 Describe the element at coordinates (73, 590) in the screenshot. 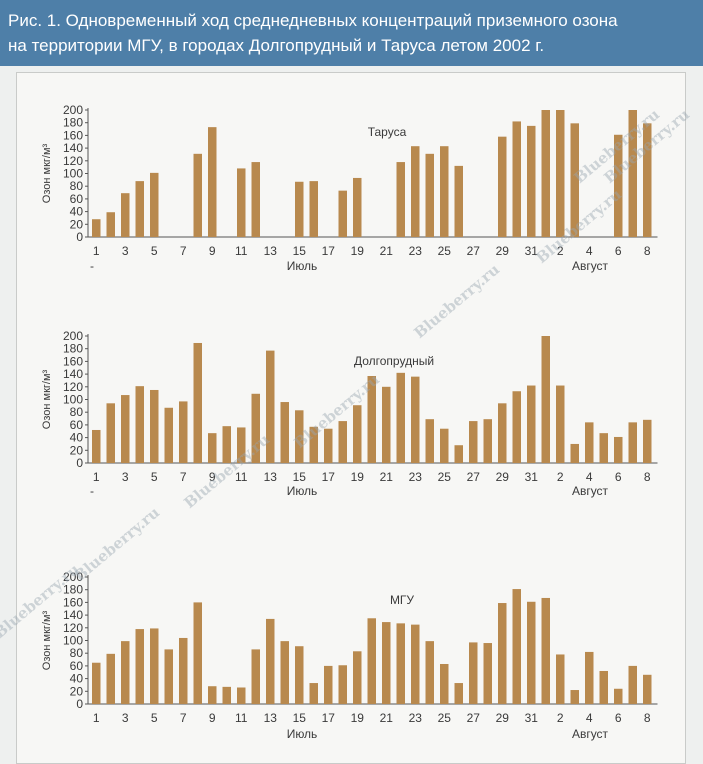

I see `y-tick-label: 180` at that location.